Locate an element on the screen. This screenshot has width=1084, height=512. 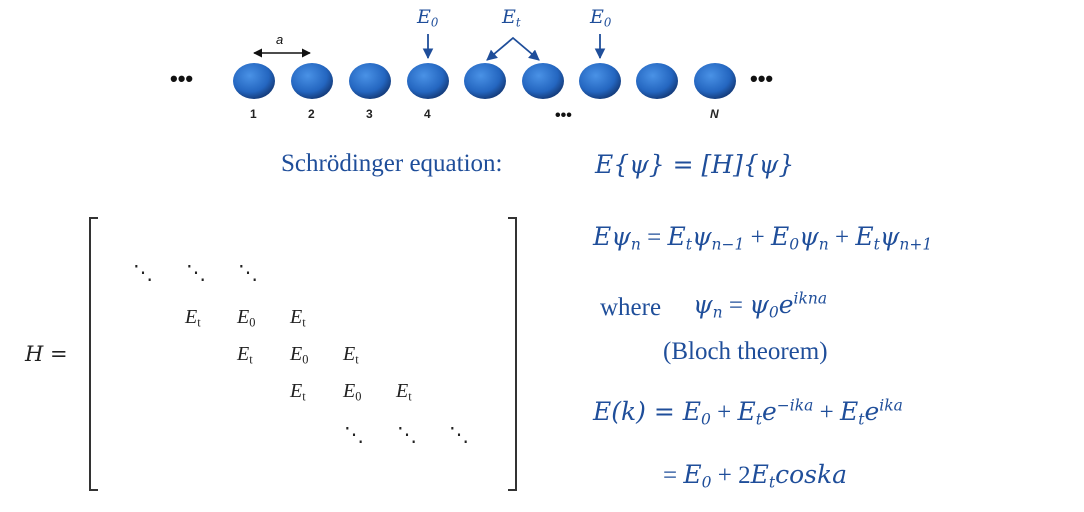
dispersion-equation: E(k) = E0 + Ete−ika + Eteika is located at coordinates (748, 412).